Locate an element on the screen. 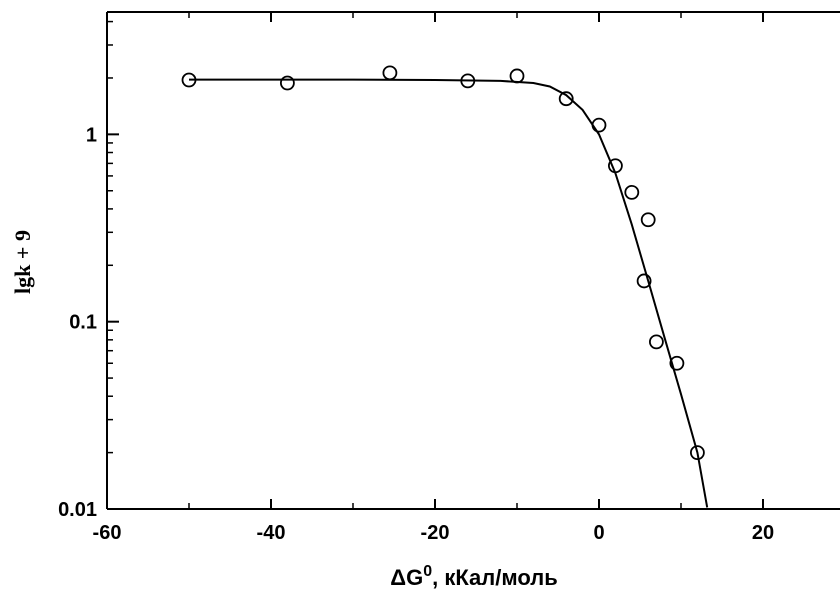 This screenshot has height=599, width=840. x-tick-label: -40 is located at coordinates (271, 533).